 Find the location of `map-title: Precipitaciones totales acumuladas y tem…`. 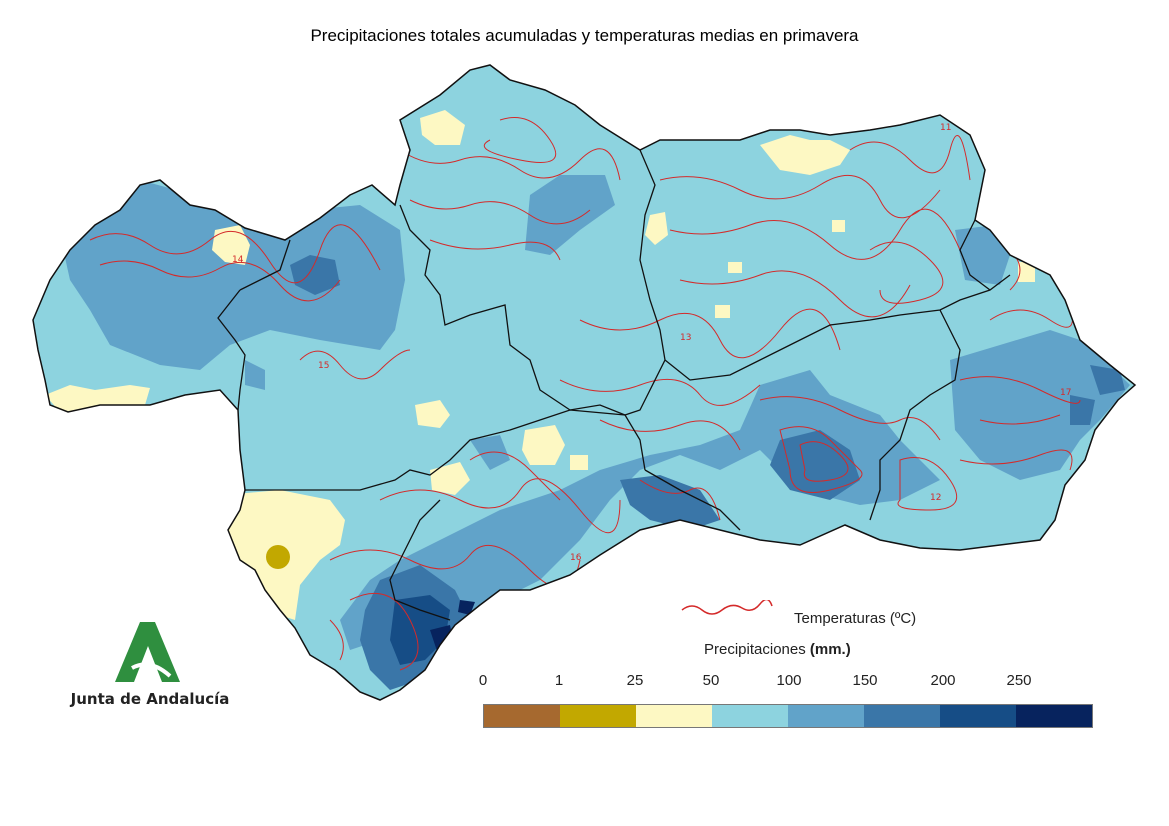

map-title: Precipitaciones totales acumuladas y tem… is located at coordinates (584, 35).